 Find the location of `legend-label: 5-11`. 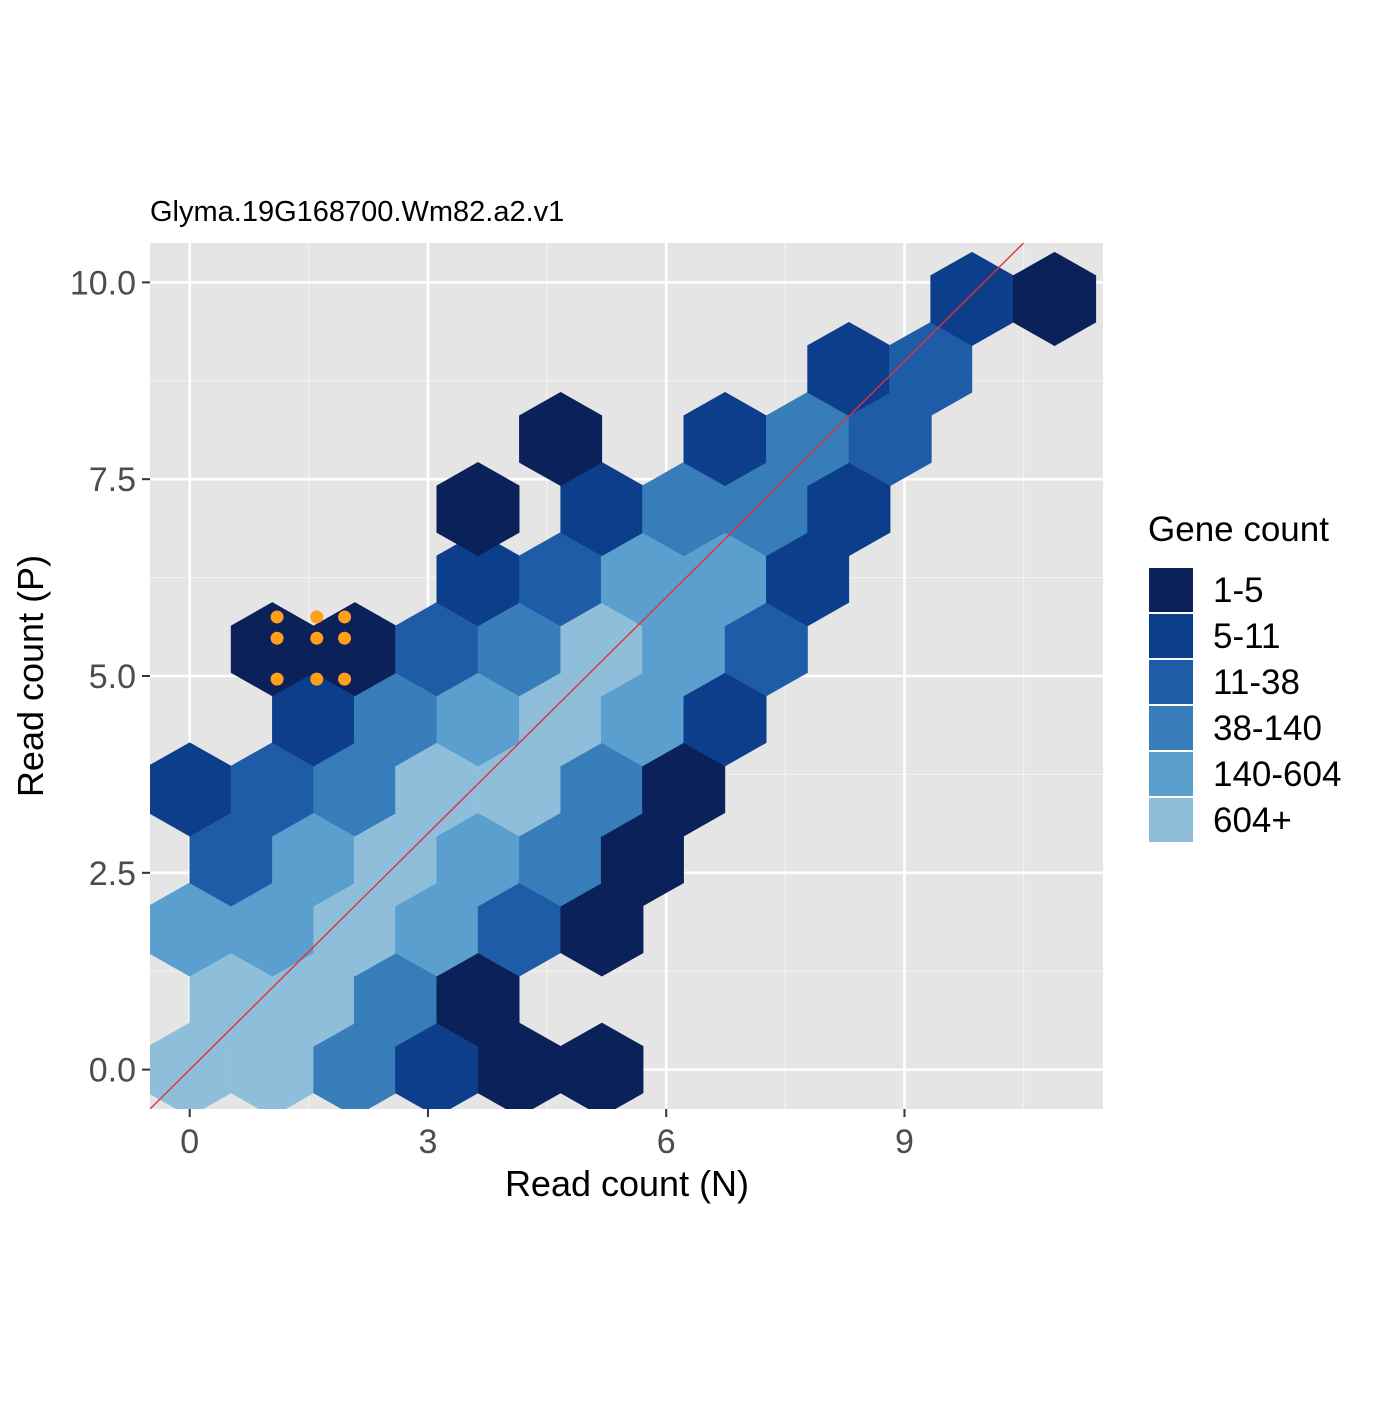

legend-label: 5-11 is located at coordinates (1246, 636).